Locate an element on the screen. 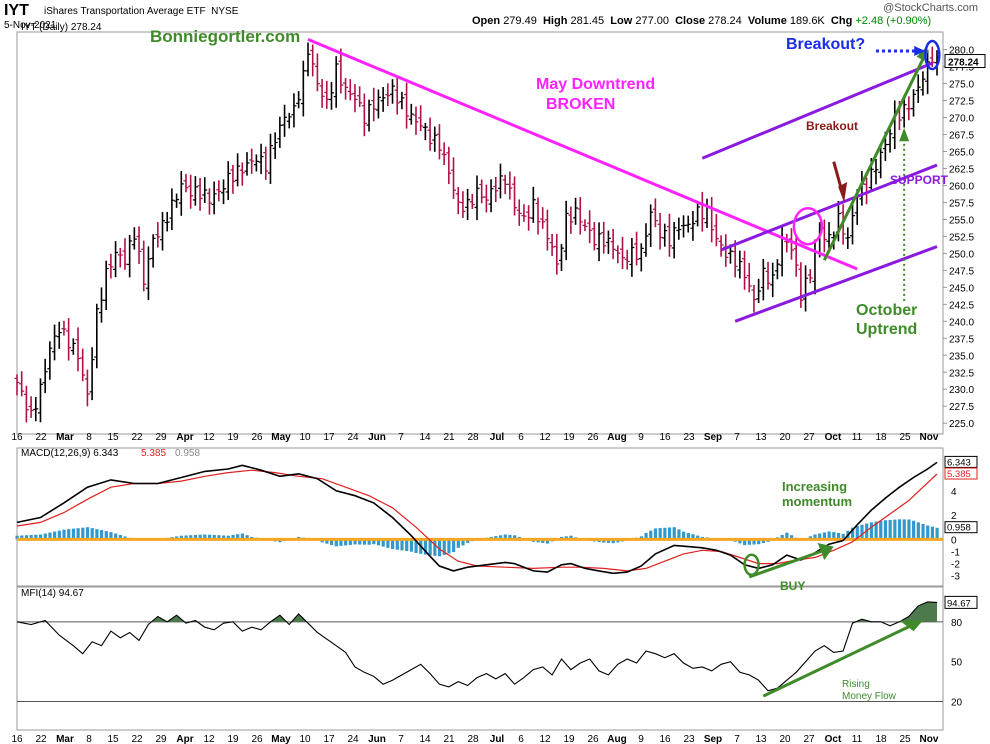 This screenshot has width=990, height=744. x-tick-label-bottom: 11 is located at coordinates (857, 739).